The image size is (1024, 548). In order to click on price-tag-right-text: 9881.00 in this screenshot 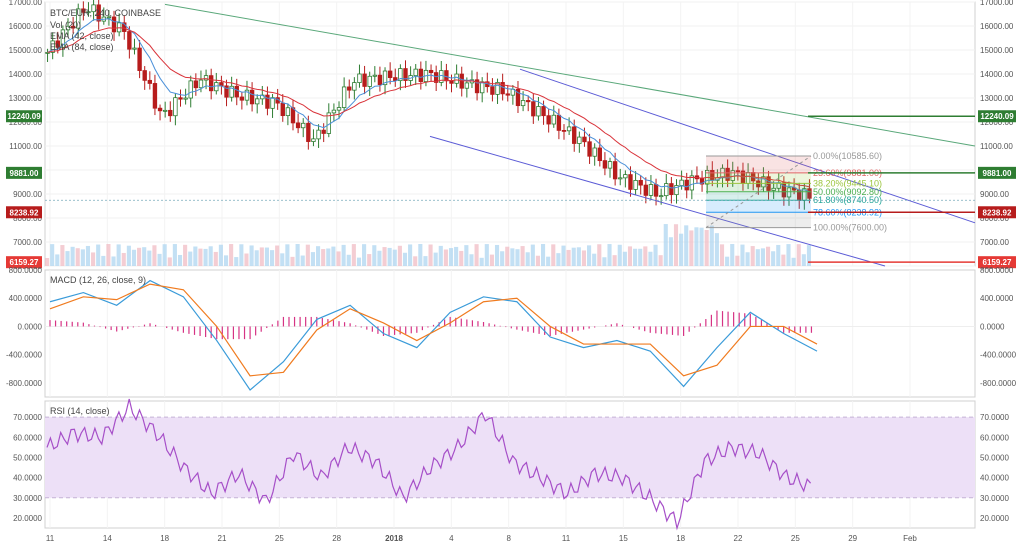, I will do `click(997, 173)`.